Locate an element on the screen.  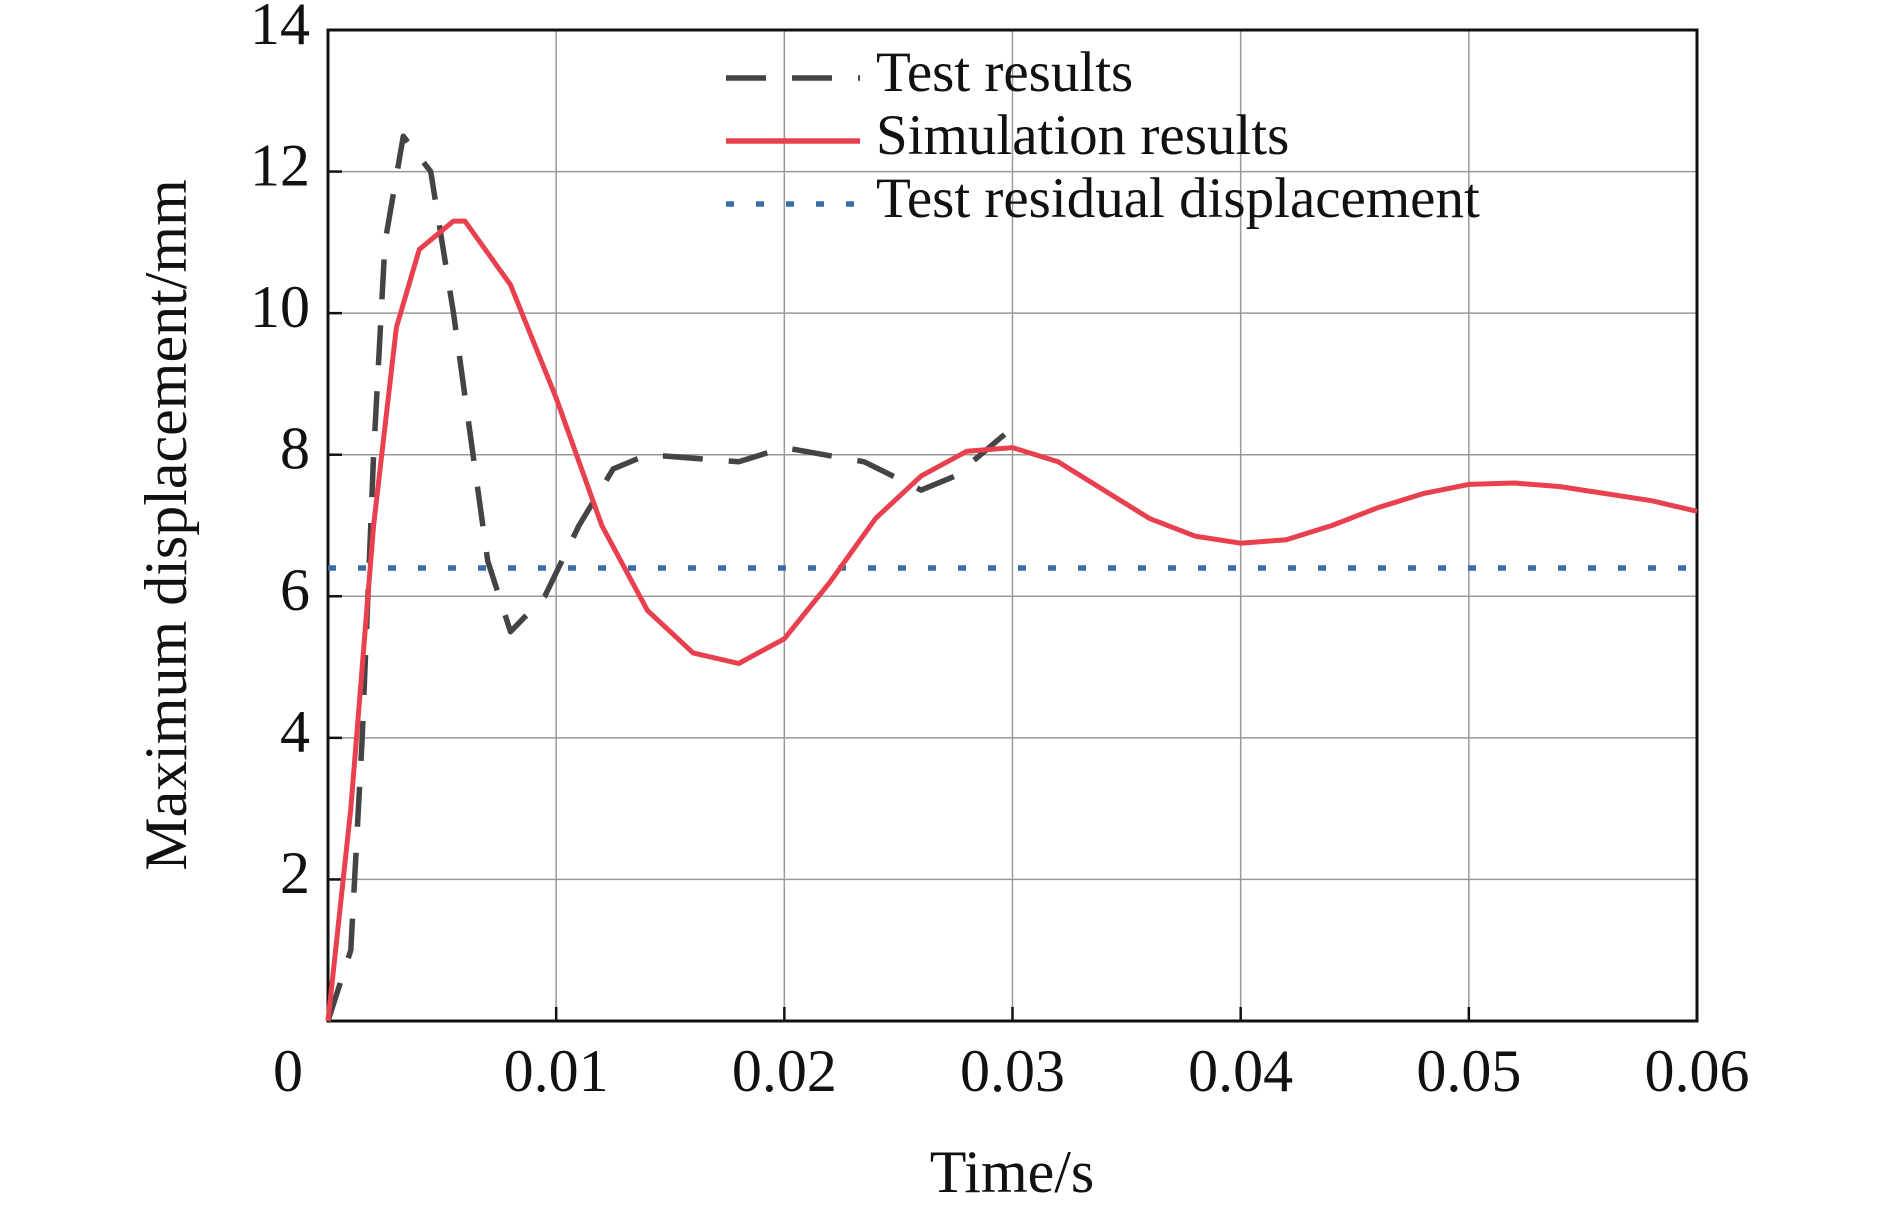
y-tick-label: 6 is located at coordinates (295, 590).